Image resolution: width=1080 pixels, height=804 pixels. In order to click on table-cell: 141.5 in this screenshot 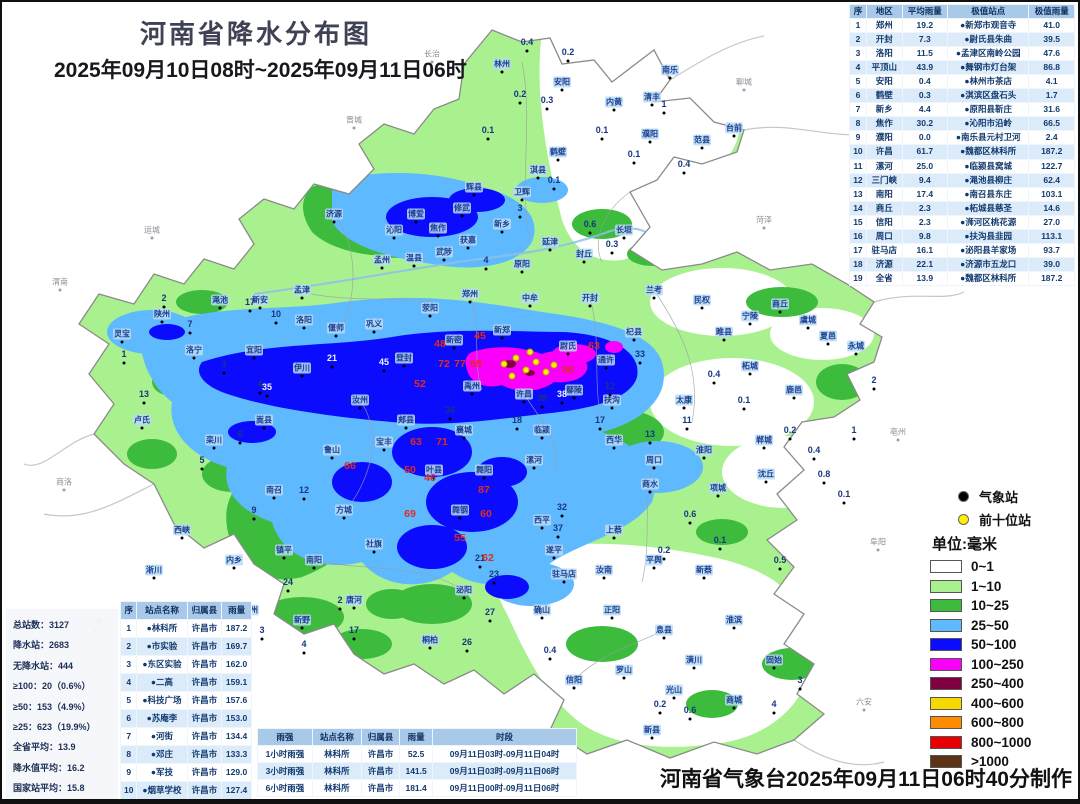, I will do `click(416, 771)`.